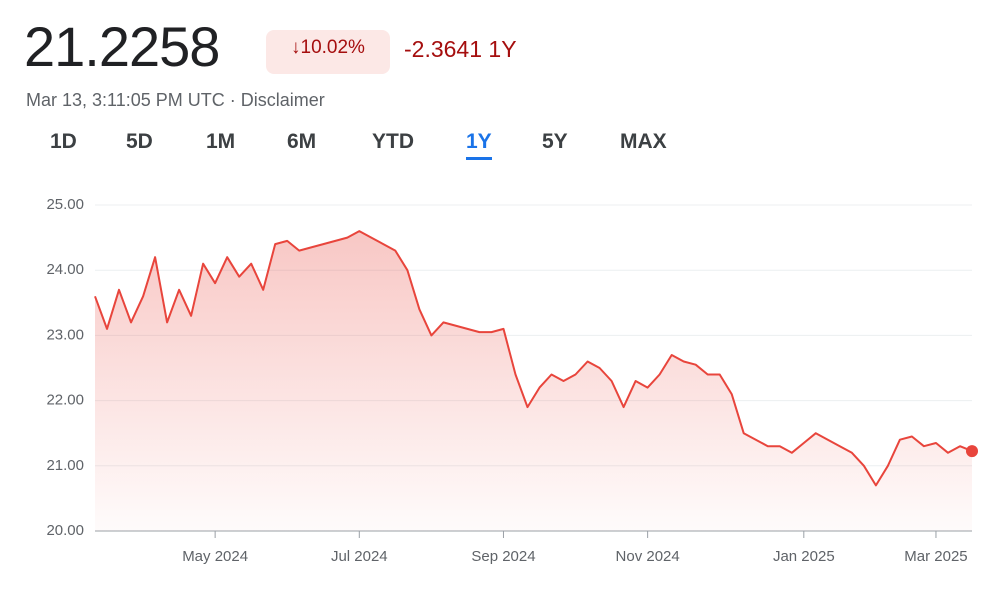 This screenshot has width=998, height=600. I want to click on y-tick-label: 20.00, so click(65, 530).